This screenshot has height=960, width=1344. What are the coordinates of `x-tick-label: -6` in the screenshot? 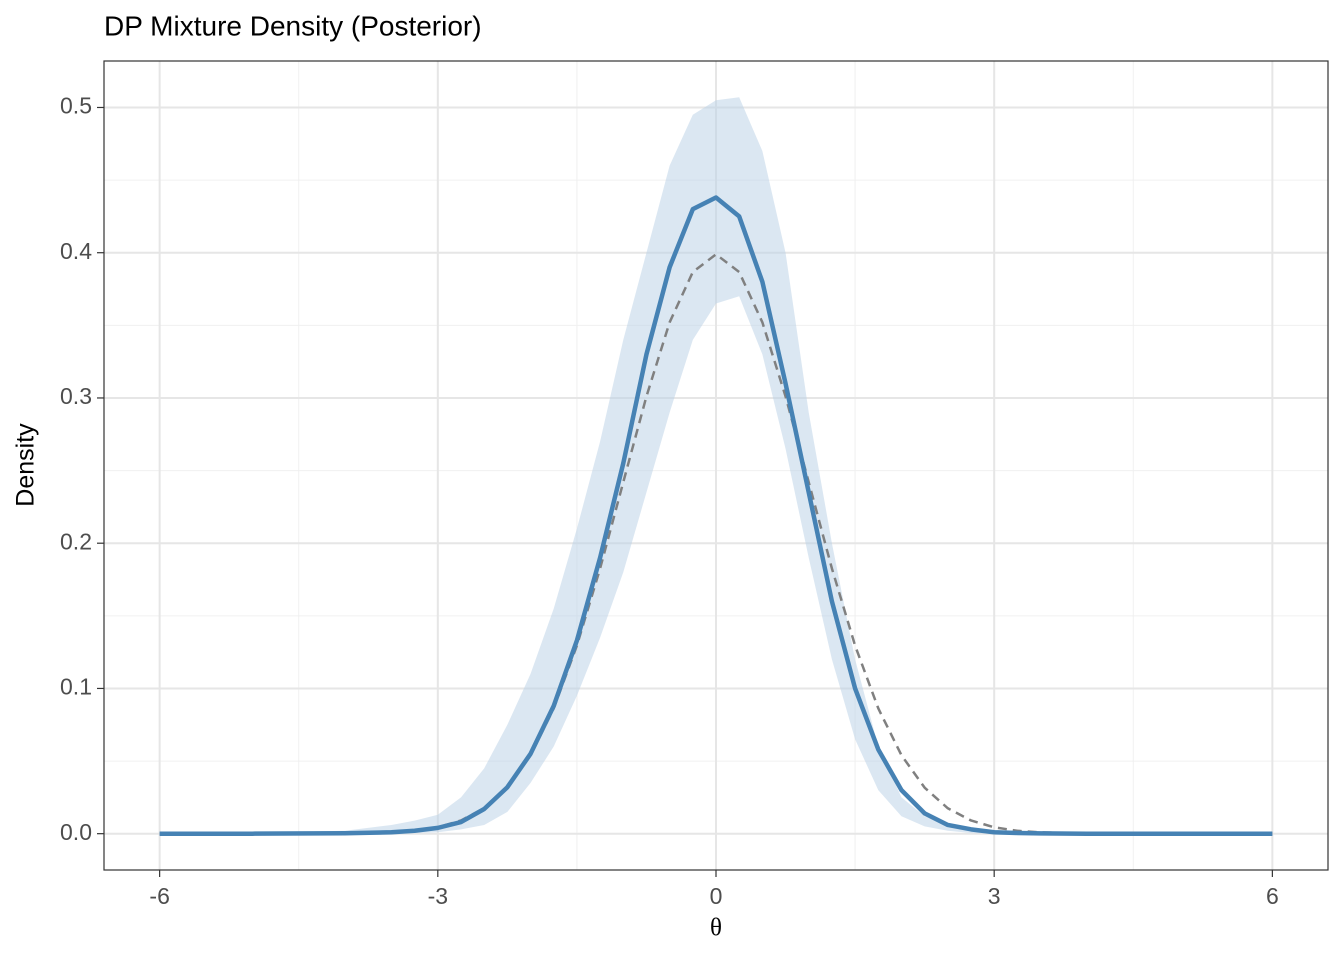 It's located at (159, 896).